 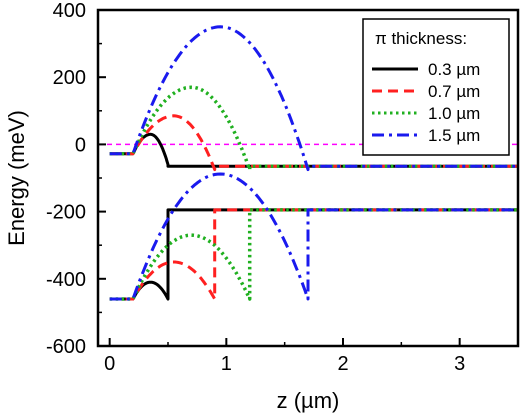 I want to click on legend-label-2: 0.7 µm, so click(x=454, y=91).